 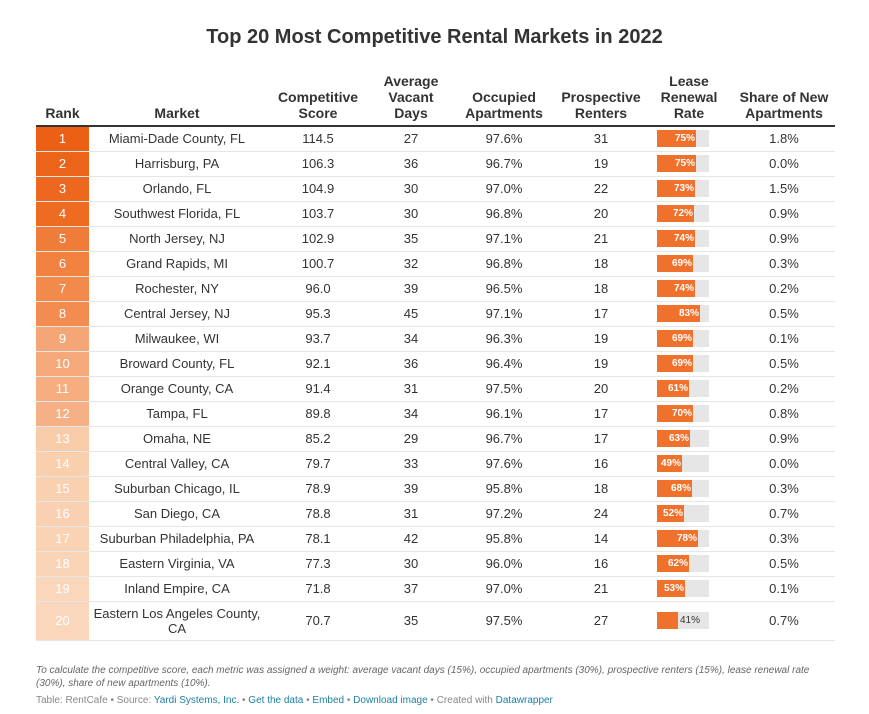 What do you see at coordinates (276, 700) in the screenshot?
I see `get-data-link: Get the data` at bounding box center [276, 700].